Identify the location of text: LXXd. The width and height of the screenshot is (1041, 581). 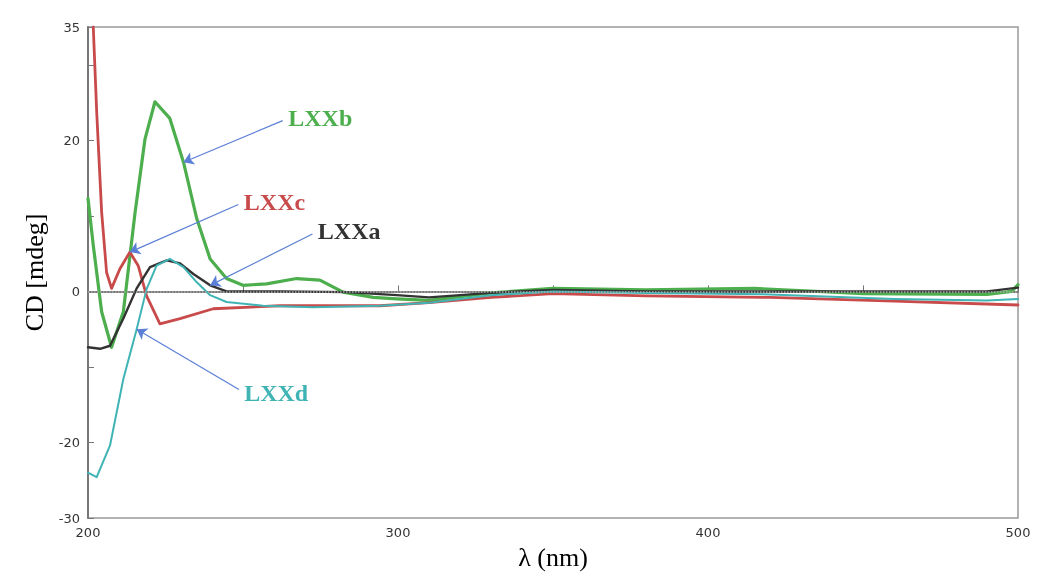
(276, 392).